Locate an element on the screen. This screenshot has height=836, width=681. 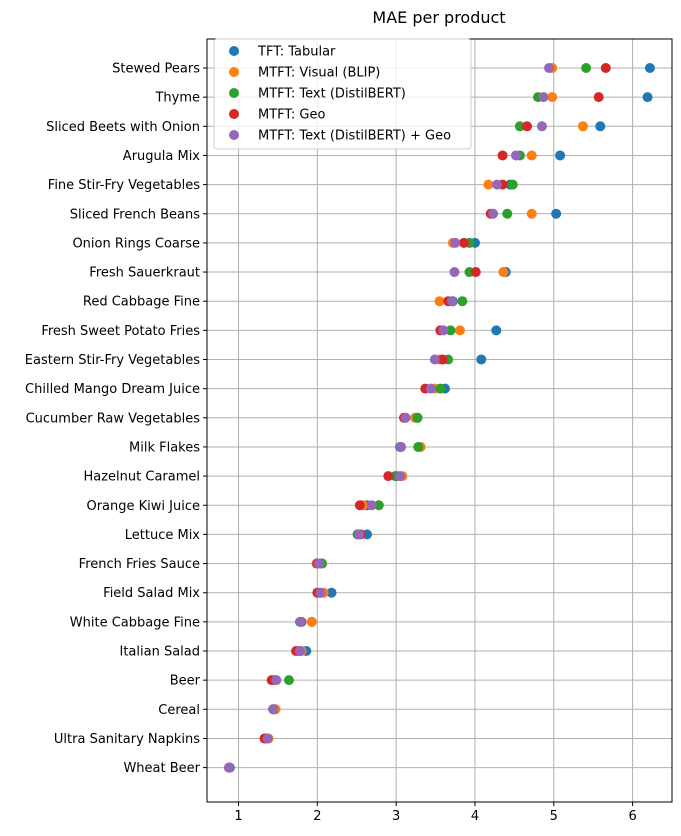
category-label: Stewed Pears is located at coordinates (156, 69).